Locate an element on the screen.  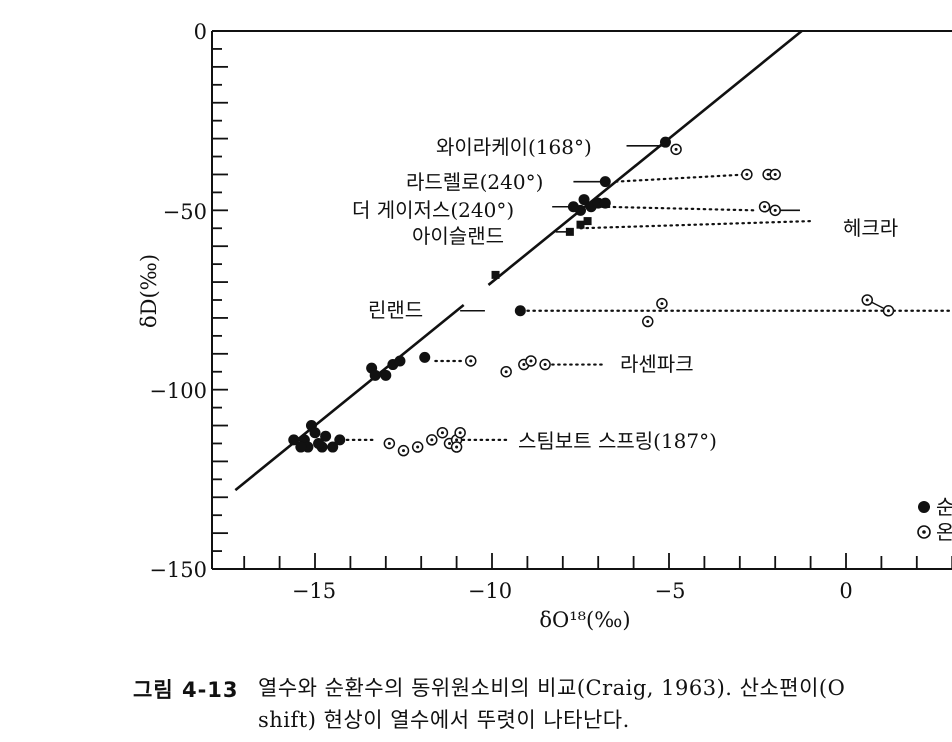
y-tick-label-minus150: −150 is located at coordinates (178, 570).